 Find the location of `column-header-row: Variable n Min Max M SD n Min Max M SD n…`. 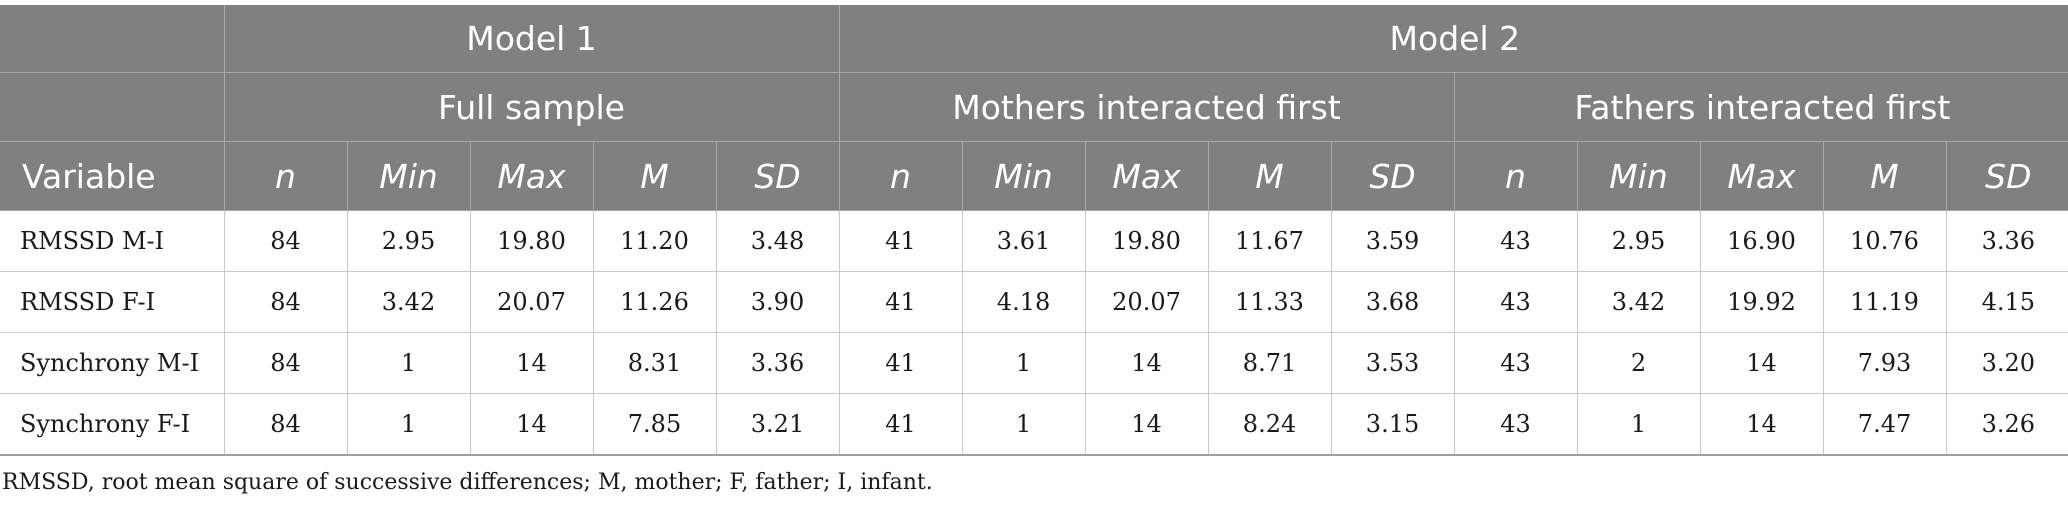

column-header-row: Variable n Min Max M SD n Min Max M SD n… is located at coordinates (1034, 176).